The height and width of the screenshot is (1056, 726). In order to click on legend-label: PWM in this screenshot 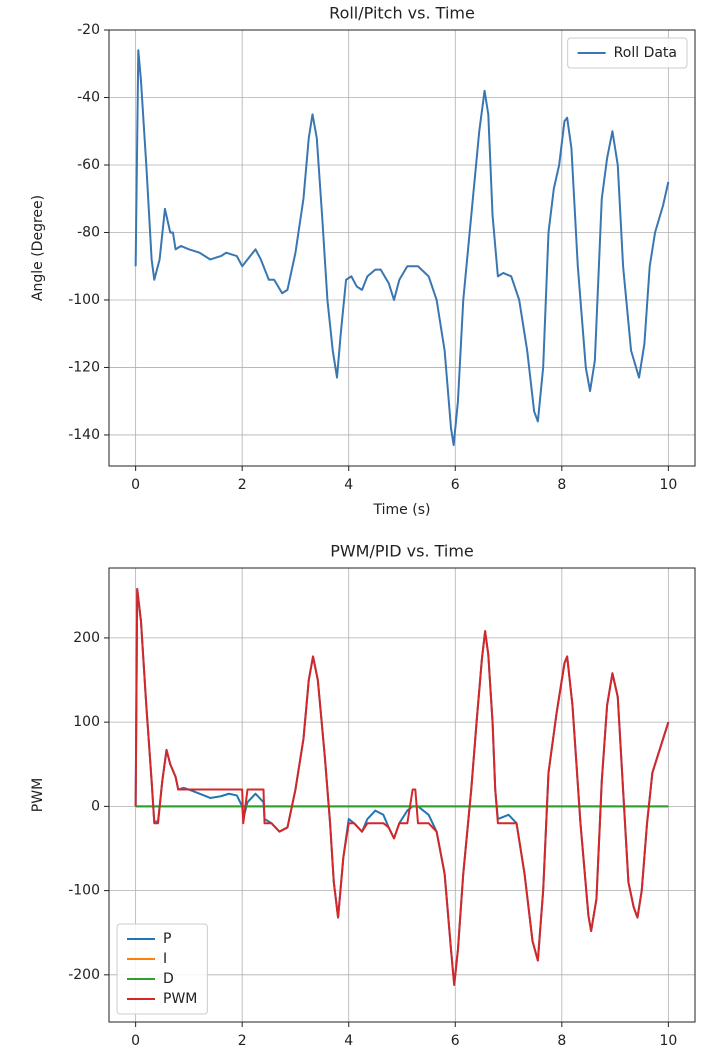, I will do `click(180, 999)`.